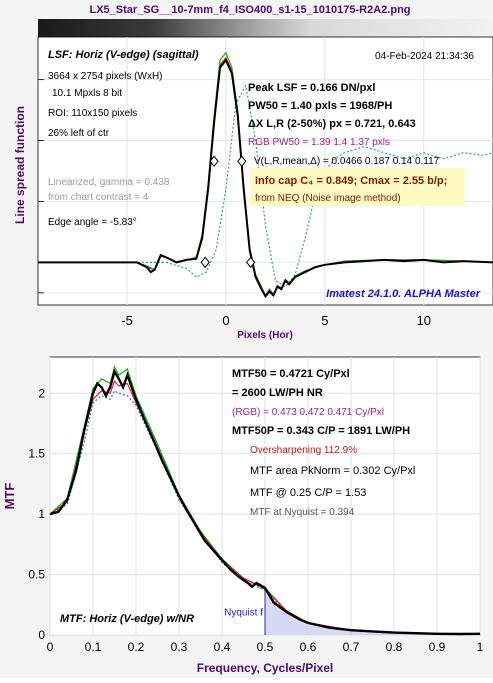 Image resolution: width=493 pixels, height=683 pixels. I want to click on nyquist-fill-area, so click(372, 611).